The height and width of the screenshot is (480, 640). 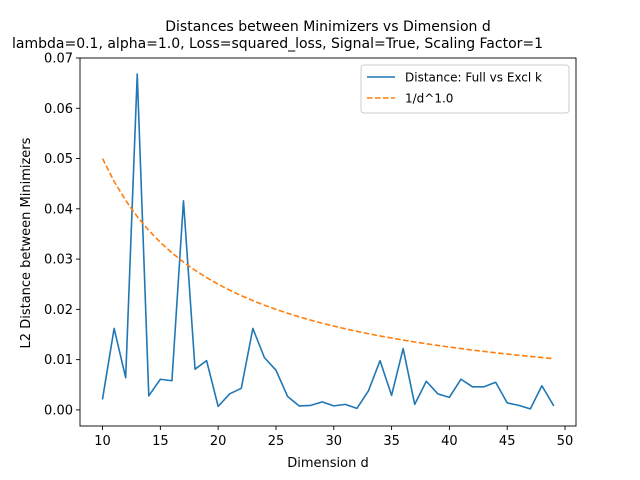 What do you see at coordinates (58, 109) in the screenshot?
I see `y-tick-label: 0.06` at bounding box center [58, 109].